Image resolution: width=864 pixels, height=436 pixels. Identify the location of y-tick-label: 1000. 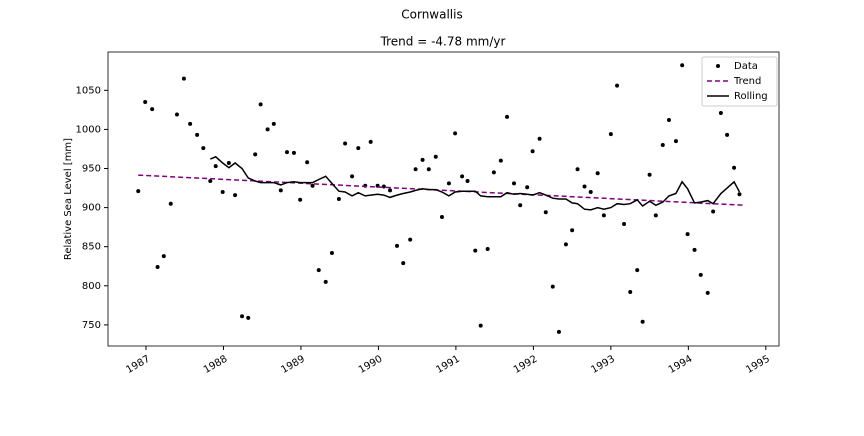
(88, 129).